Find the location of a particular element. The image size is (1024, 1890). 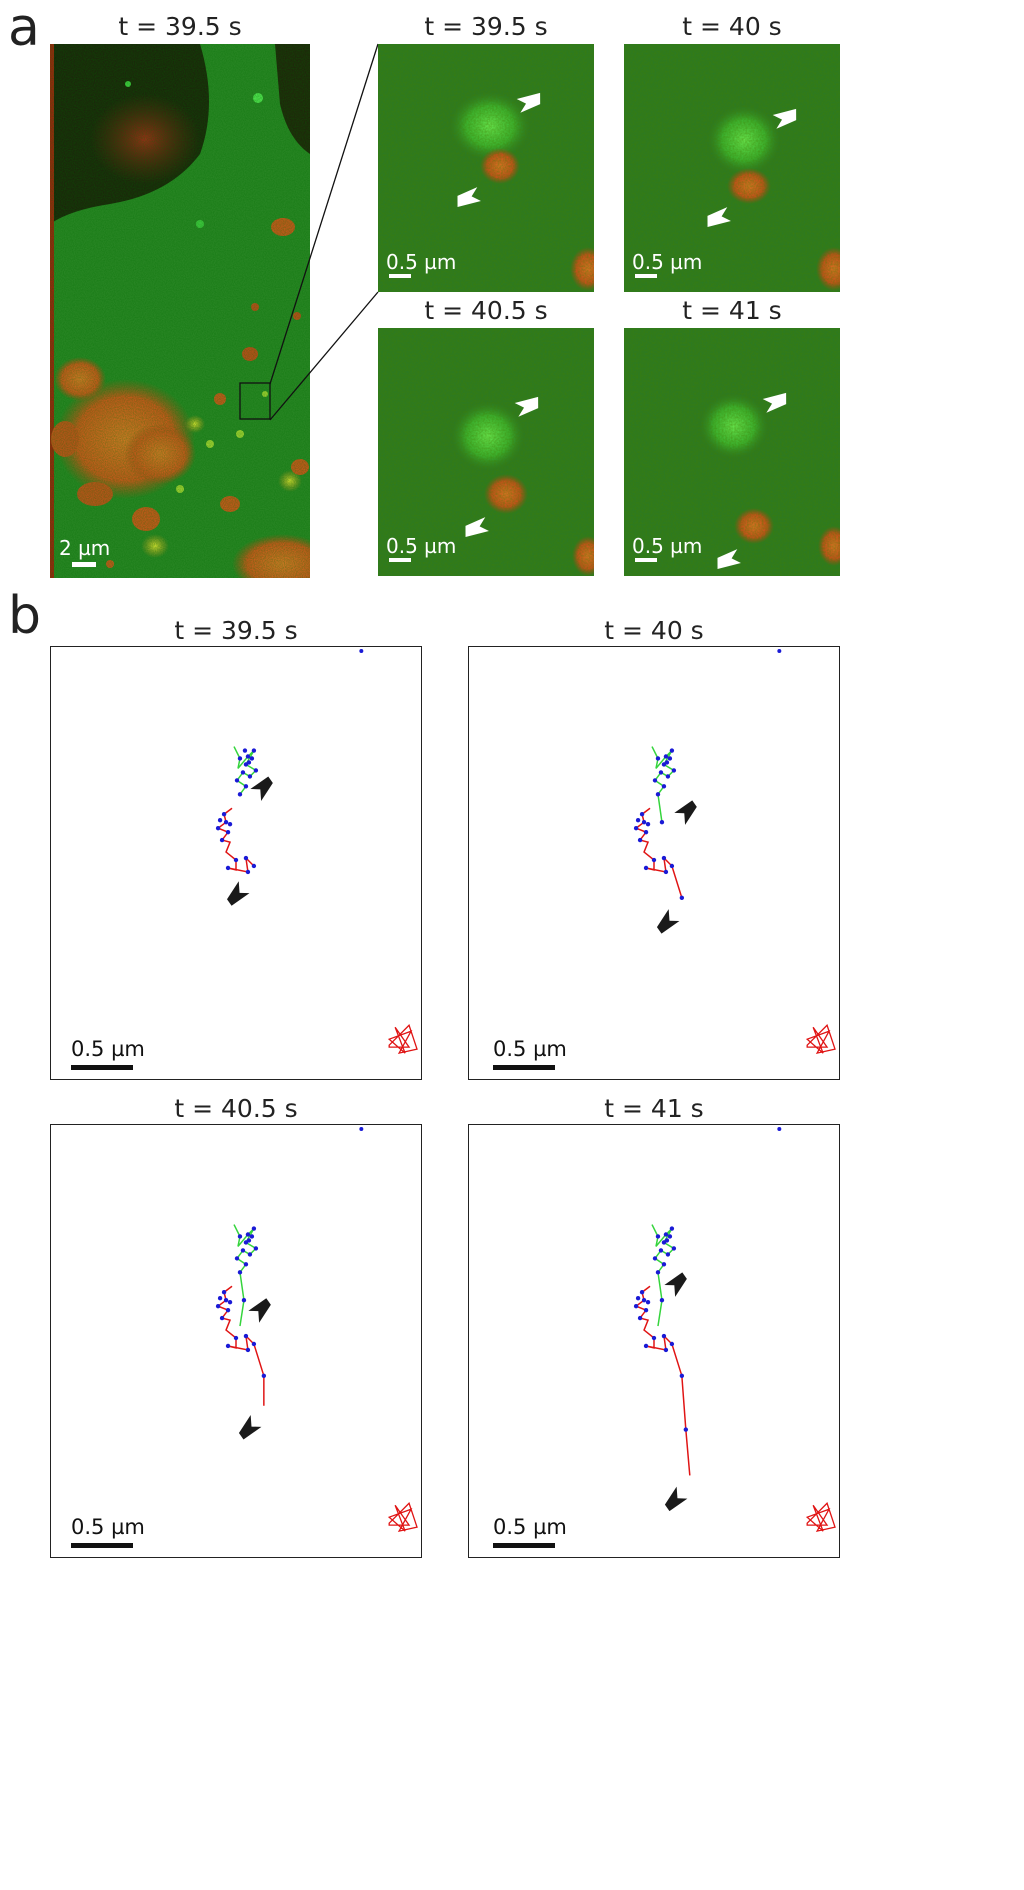

overview-micrograph: 2 µm is located at coordinates (180, 311).